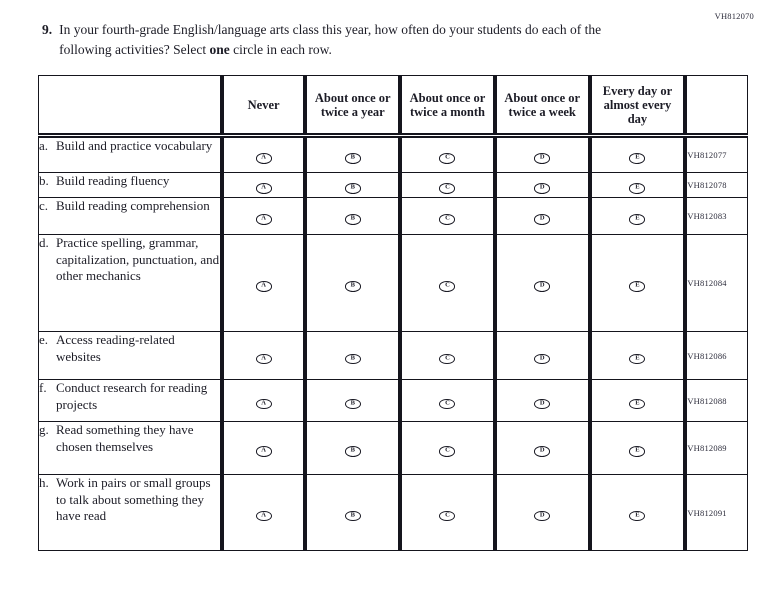  Describe the element at coordinates (716, 106) in the screenshot. I see `header-blank-codes` at that location.